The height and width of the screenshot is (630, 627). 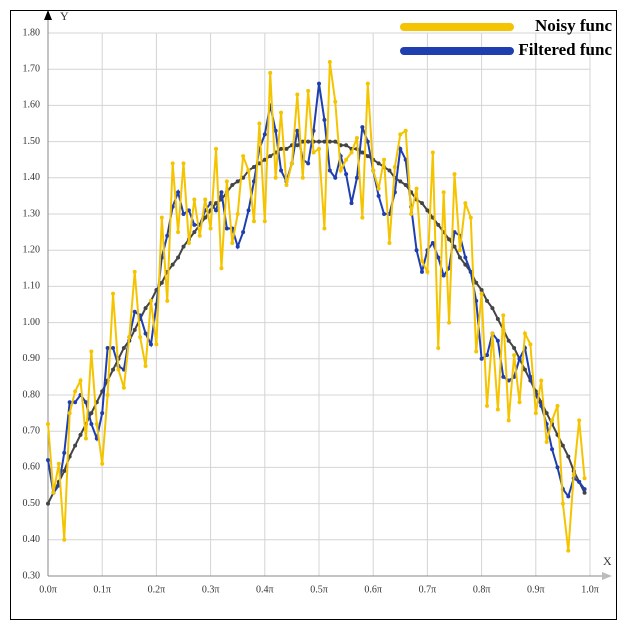 I want to click on x-tick-label: 0.3π, so click(x=211, y=589).